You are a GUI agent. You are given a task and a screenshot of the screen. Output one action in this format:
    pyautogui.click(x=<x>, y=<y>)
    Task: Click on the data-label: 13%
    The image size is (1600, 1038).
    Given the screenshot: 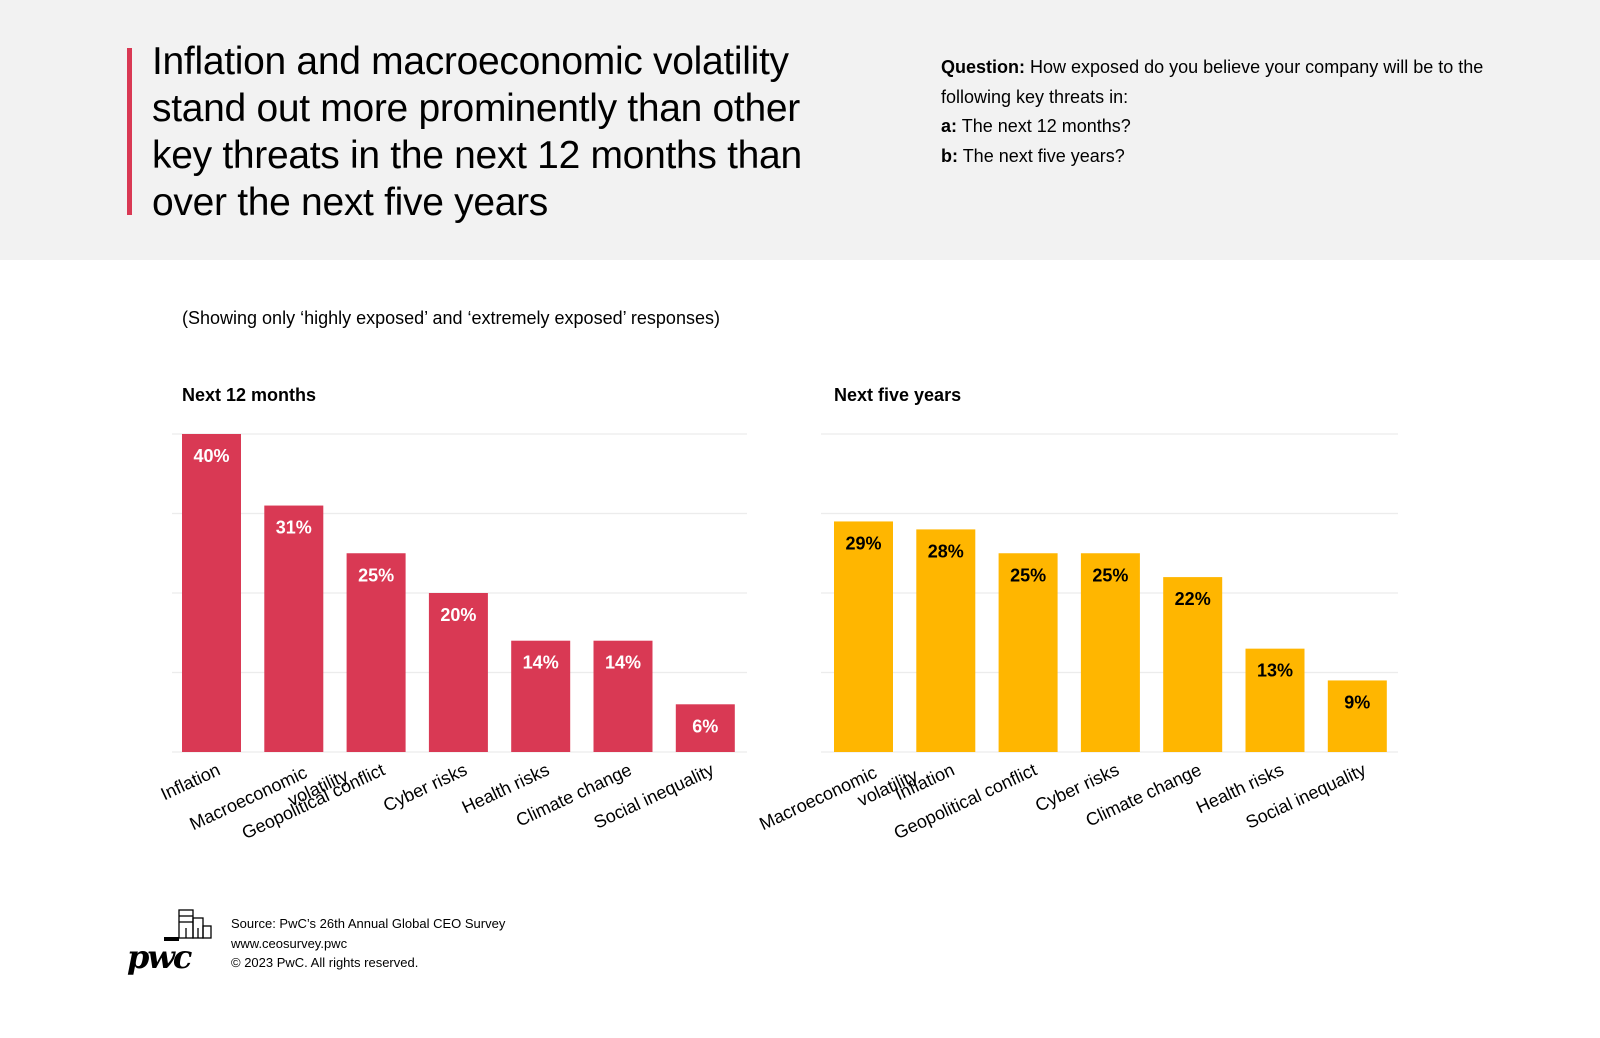 What is the action you would take?
    pyautogui.click(x=1275, y=671)
    